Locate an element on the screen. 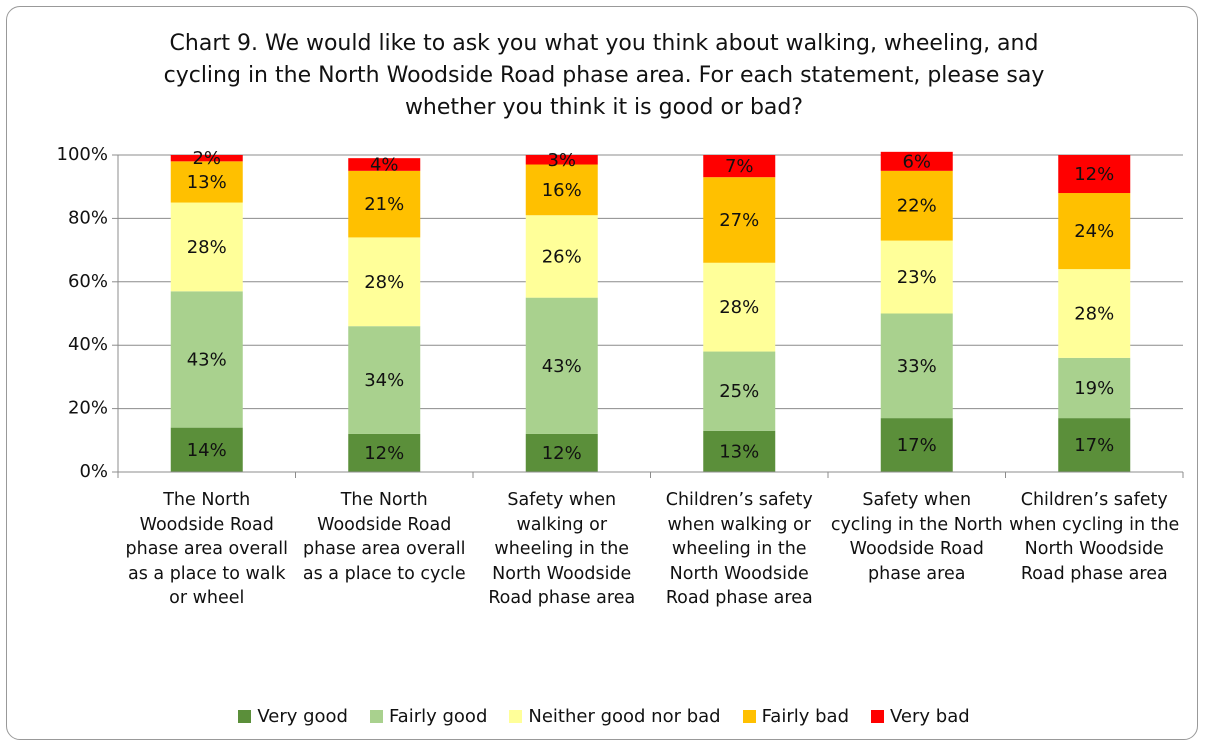 This screenshot has width=1208, height=749. y-tick-label: 0% is located at coordinates (93, 471).